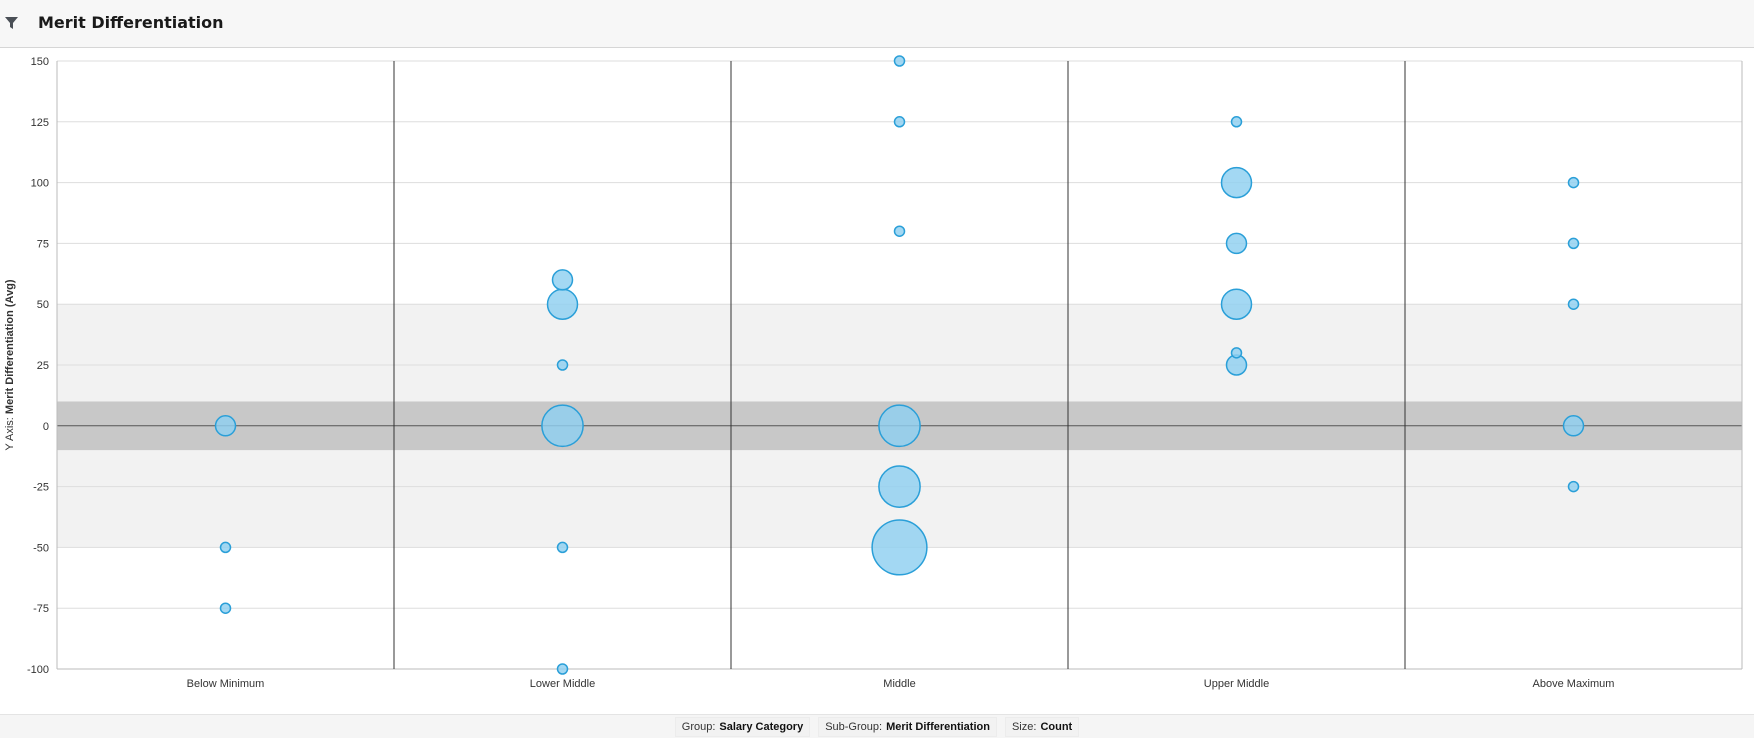  I want to click on x-category-label: Below Minimum, so click(226, 684).